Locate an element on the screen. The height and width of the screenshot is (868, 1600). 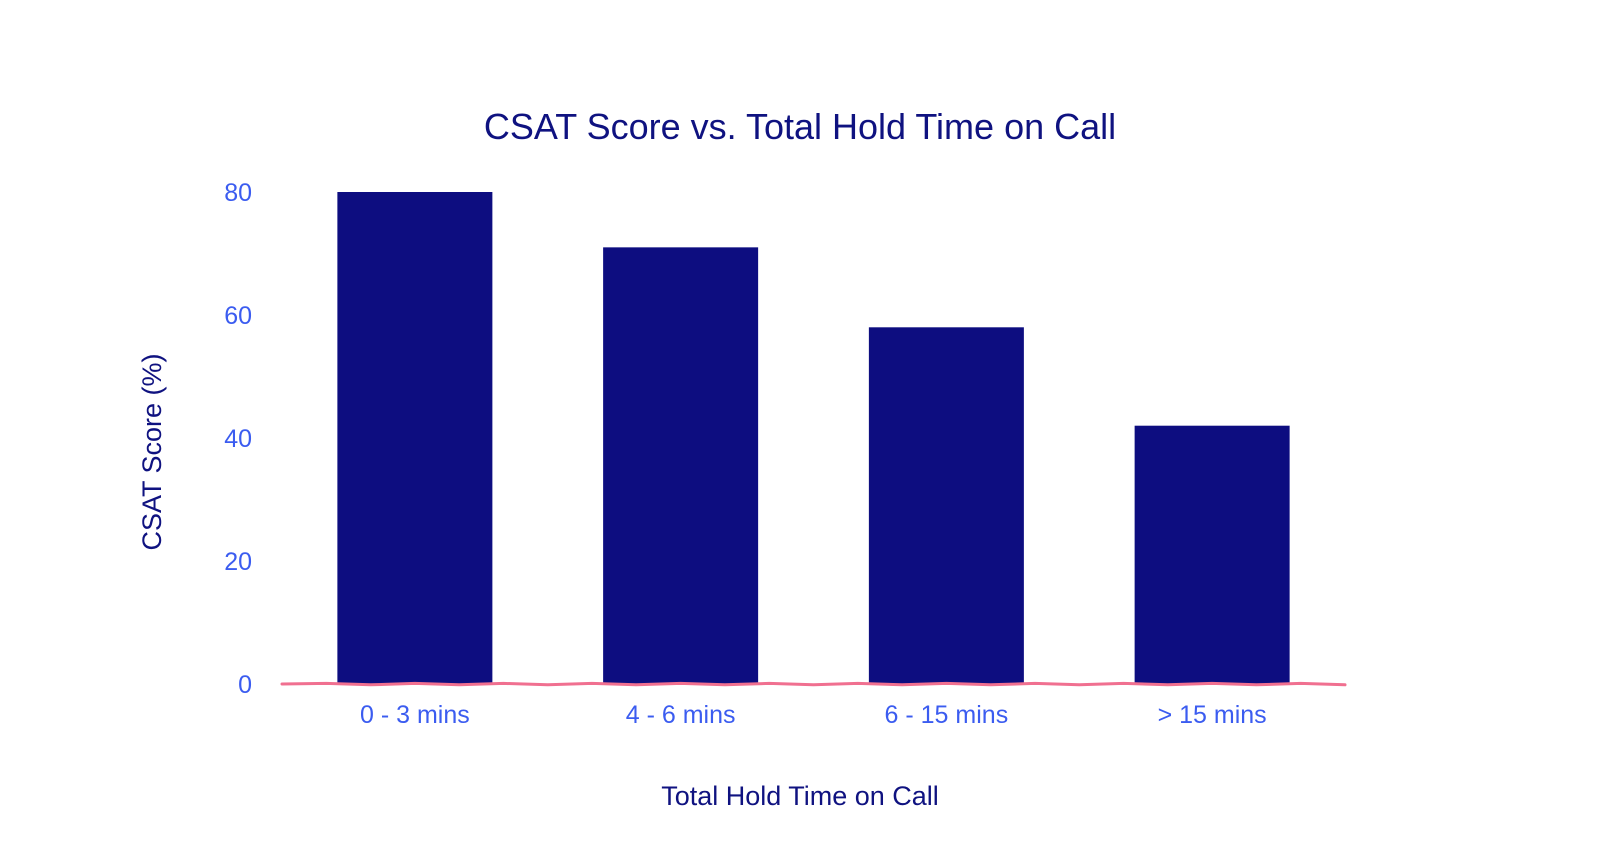
x-axis-ticks: 0 - 3 mins 4 - 6 mins 6 - 15 mins > 15 mins is located at coordinates (813, 715).